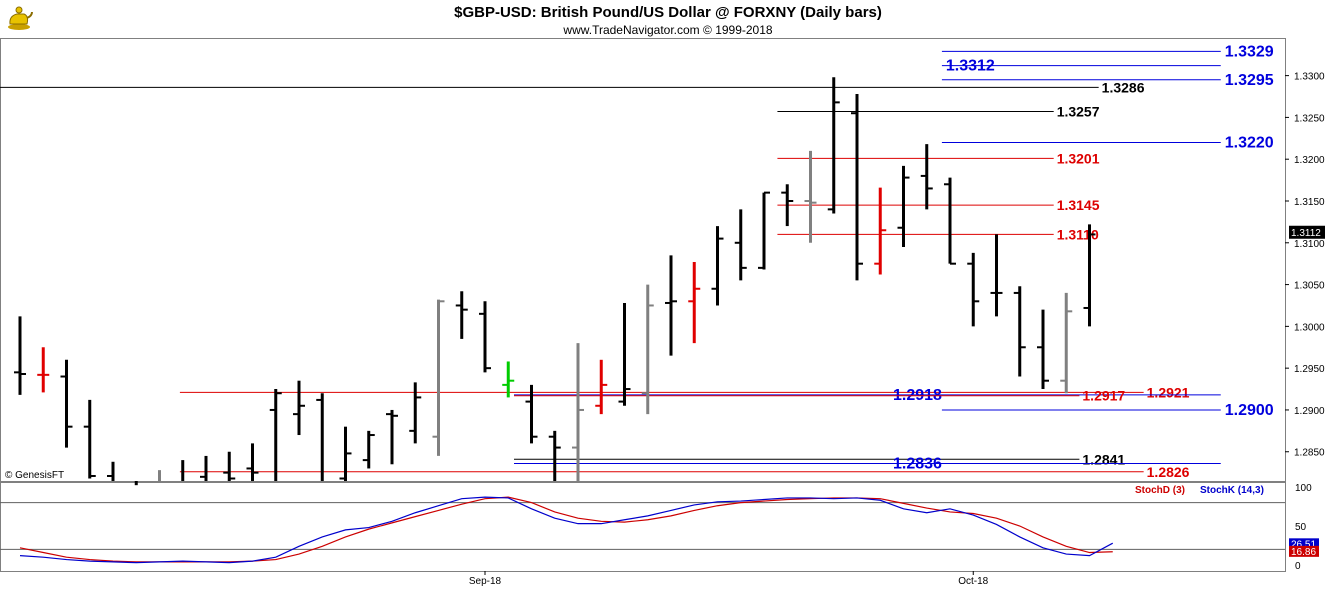 The height and width of the screenshot is (591, 1336). What do you see at coordinates (1309, 244) in the screenshot?
I see `price-tick-label: 1.3100` at bounding box center [1309, 244].